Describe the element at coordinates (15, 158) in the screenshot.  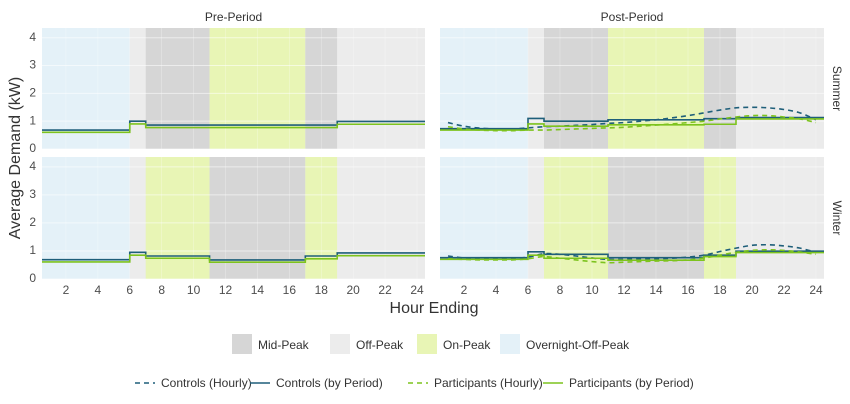
I see `y-axis-title: Average Demand (kW)` at that location.